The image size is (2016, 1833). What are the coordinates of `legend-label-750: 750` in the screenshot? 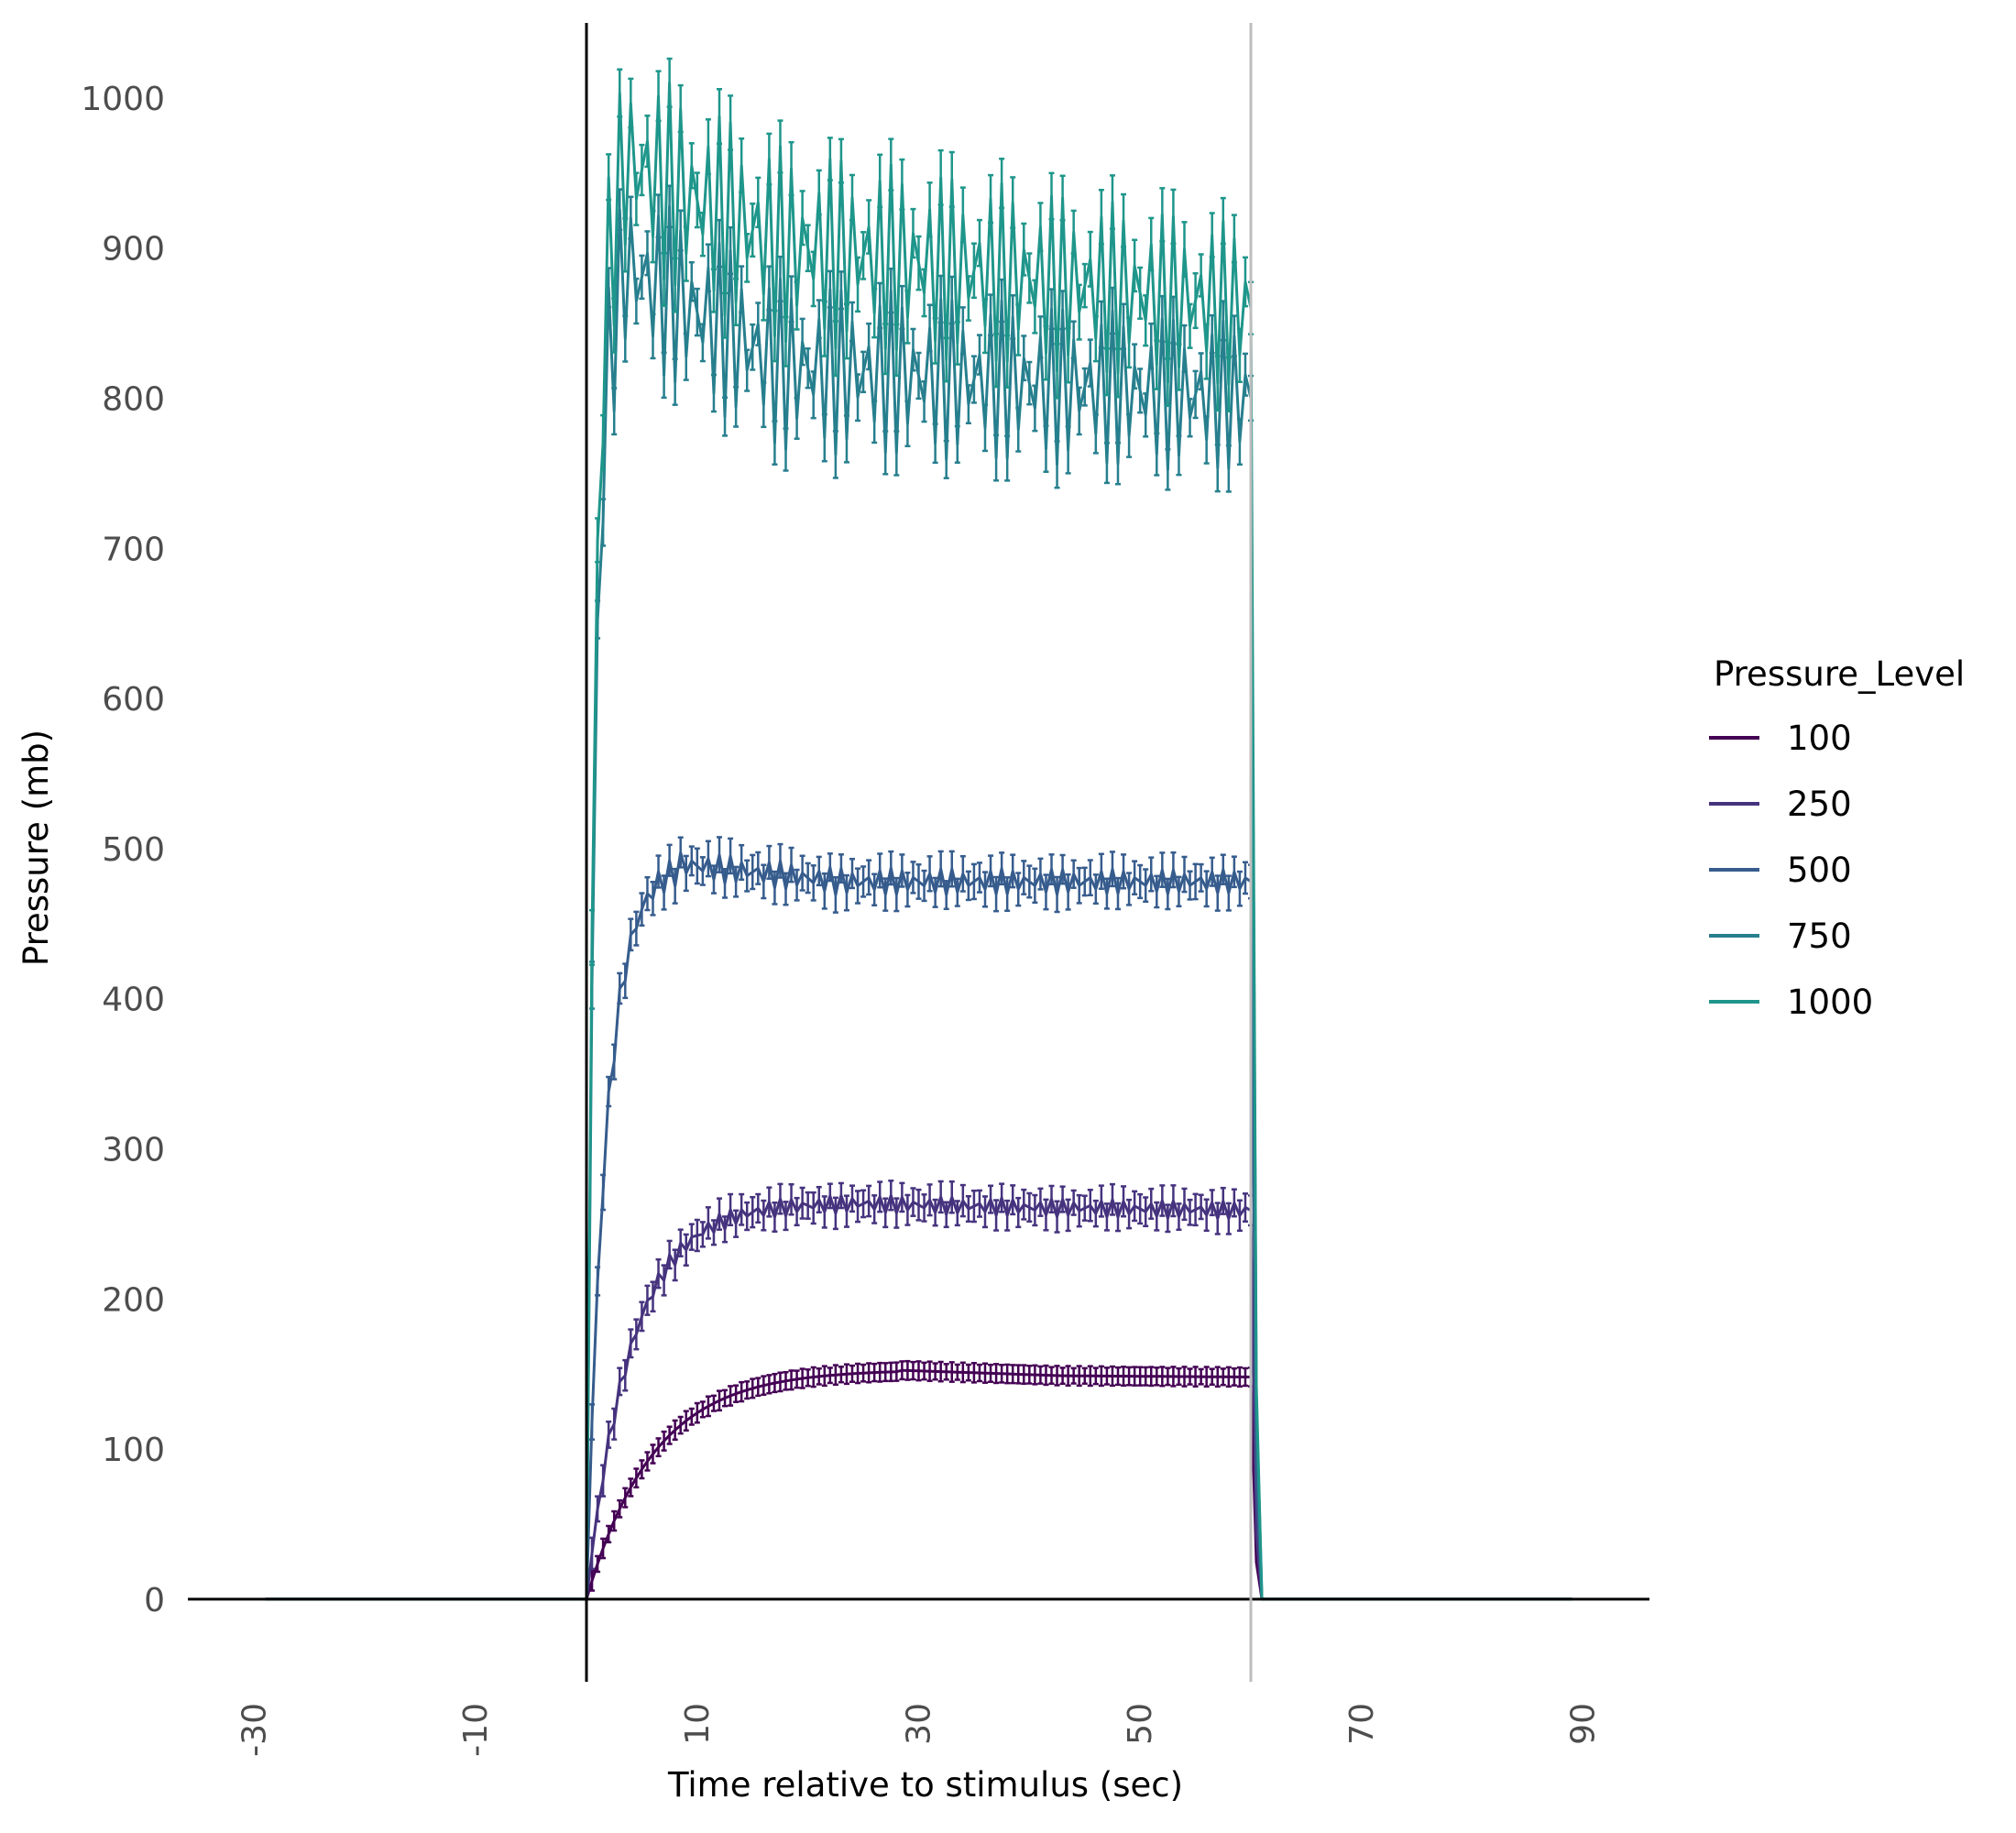 It's located at (1819, 936).